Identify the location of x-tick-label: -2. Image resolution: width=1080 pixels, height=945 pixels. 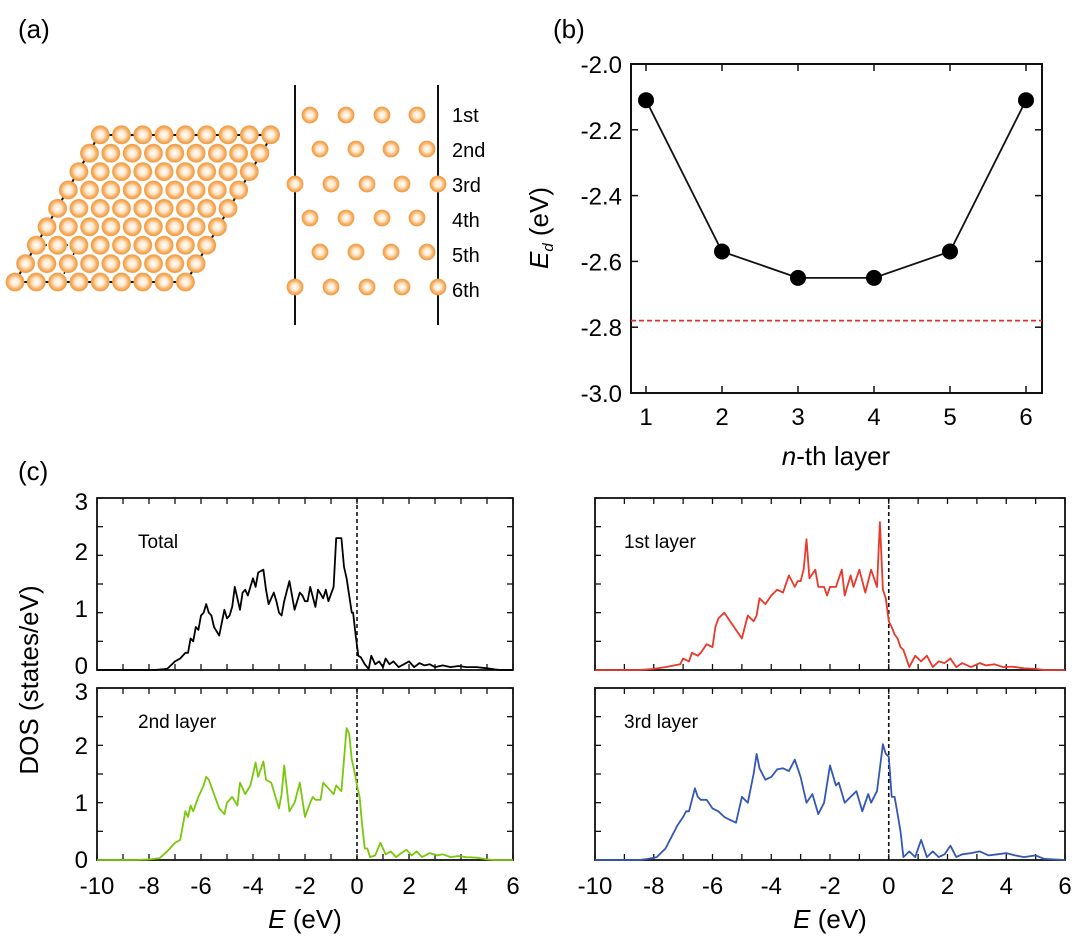
(304, 886).